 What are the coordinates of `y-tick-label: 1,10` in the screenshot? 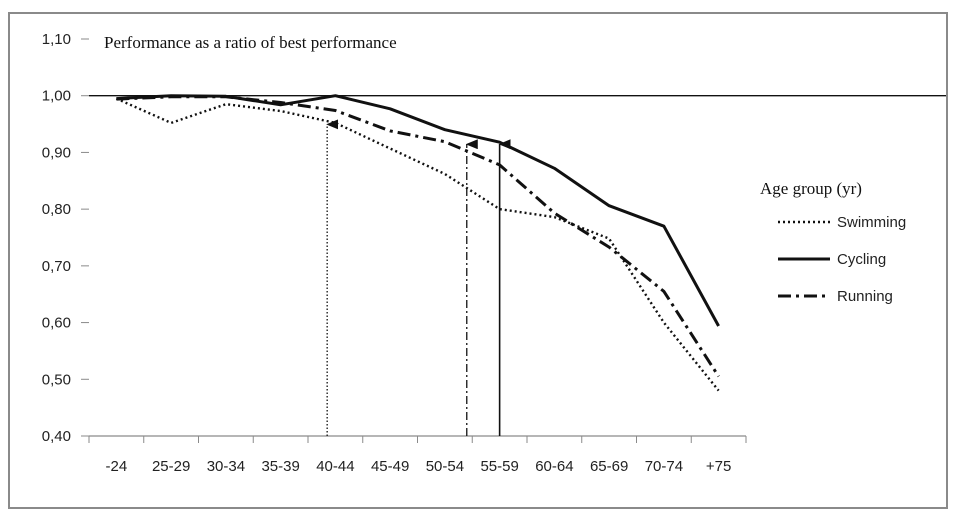 It's located at (56, 39).